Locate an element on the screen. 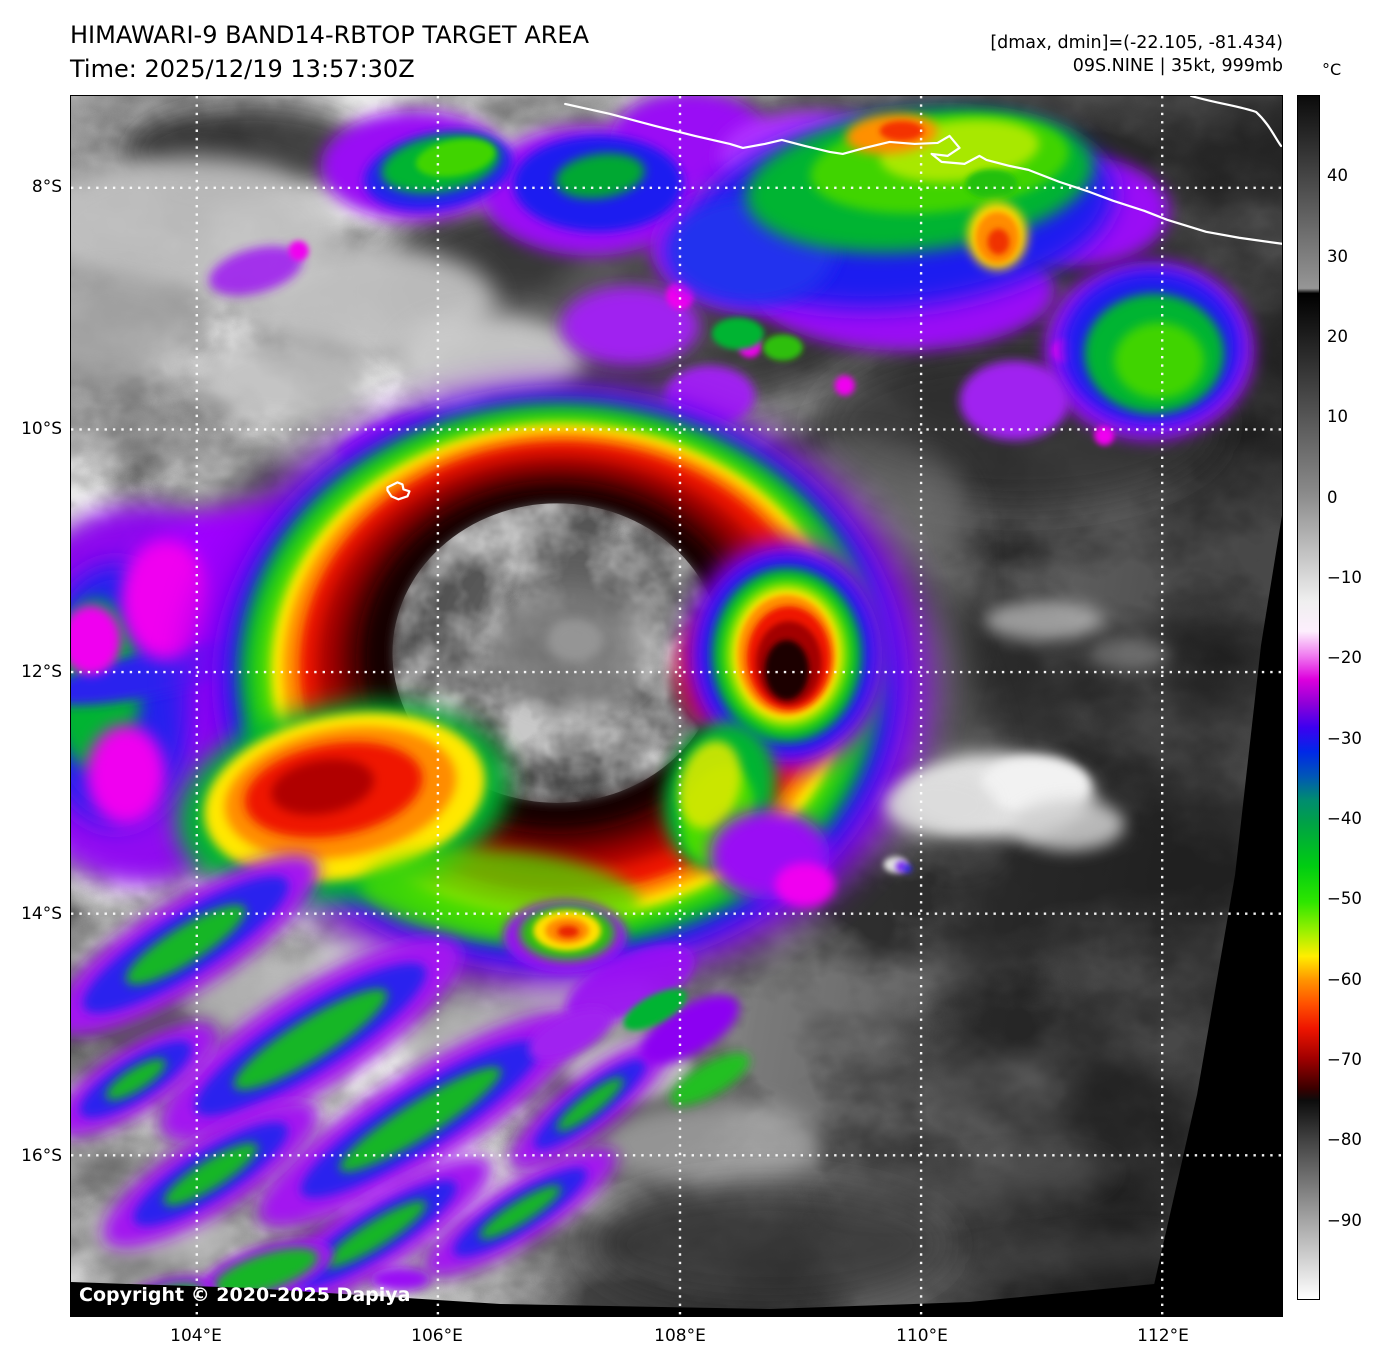  southwest-convective-lobe is located at coordinates (408, 821).